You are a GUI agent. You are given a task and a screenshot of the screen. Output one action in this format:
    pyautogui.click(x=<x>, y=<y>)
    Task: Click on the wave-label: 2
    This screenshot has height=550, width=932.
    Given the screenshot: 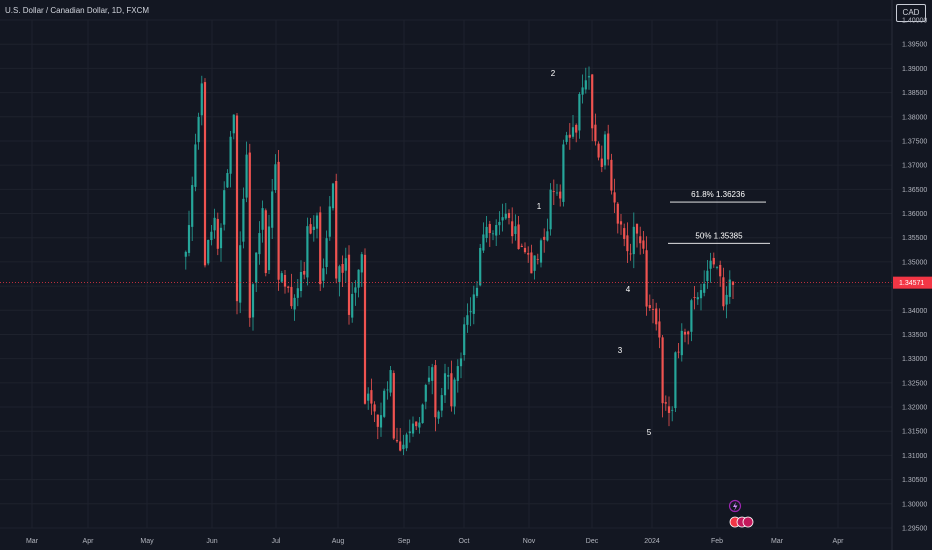 What is the action you would take?
    pyautogui.click(x=553, y=73)
    